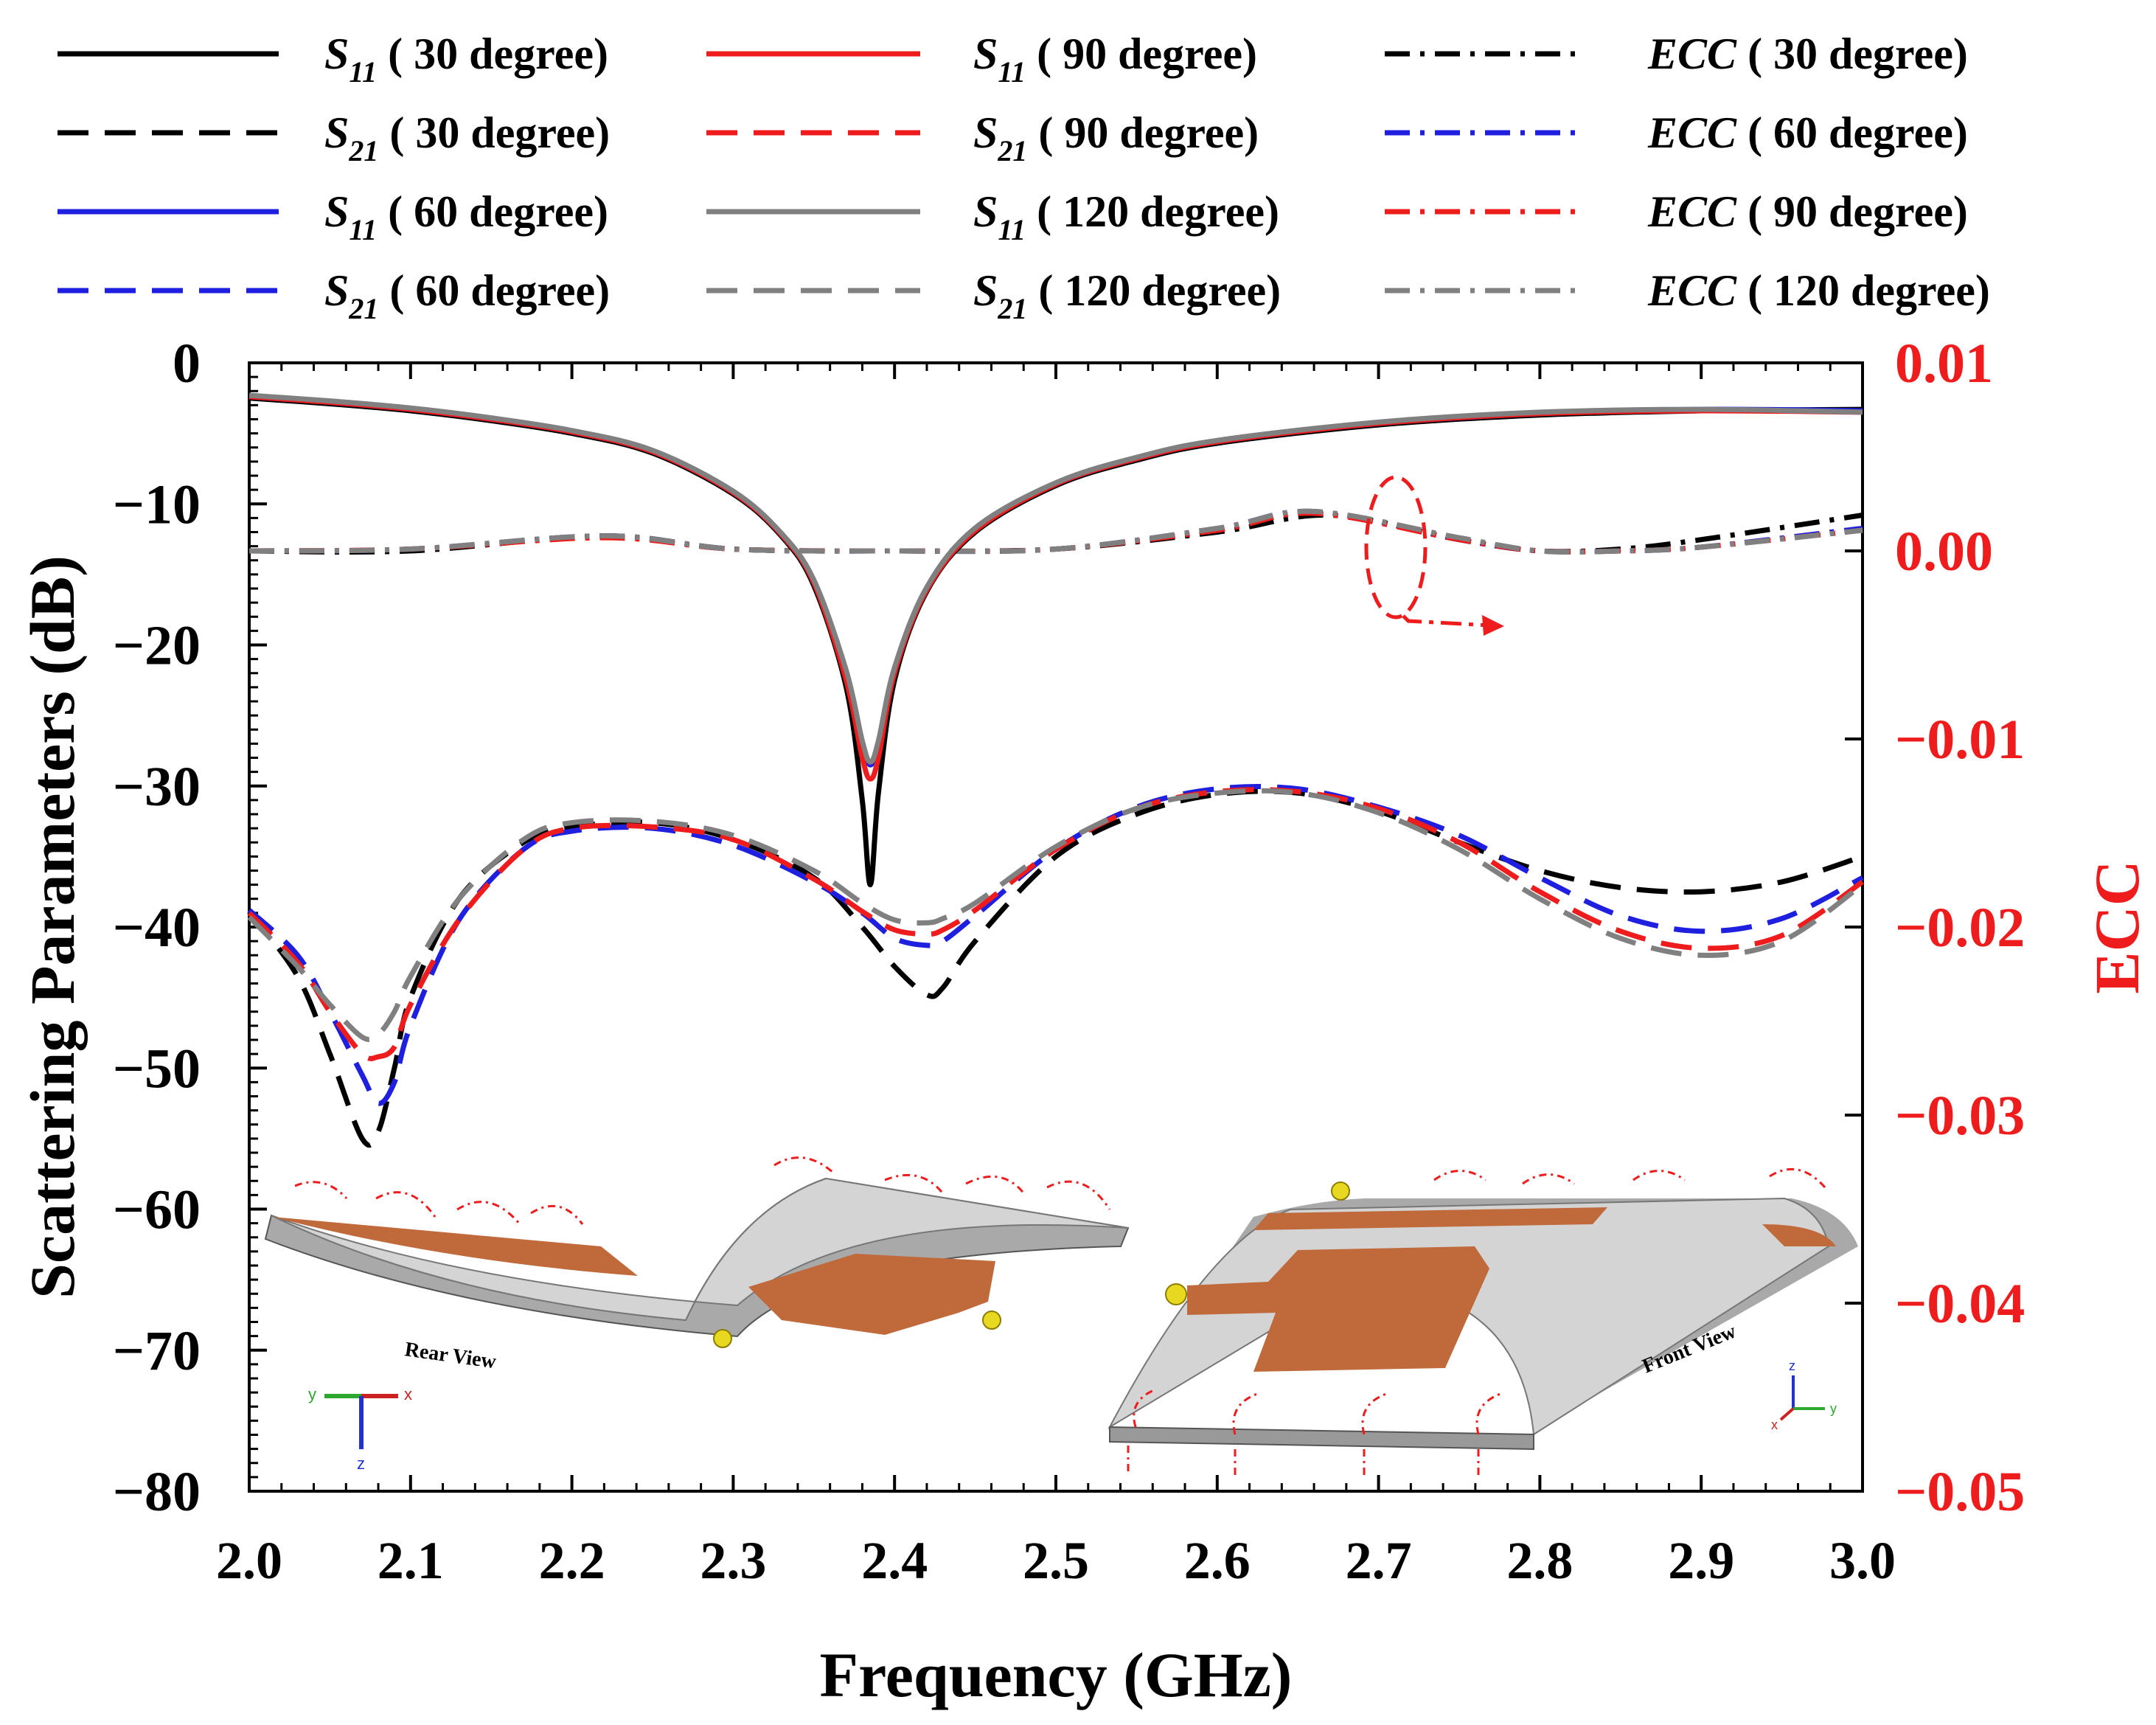 The image size is (2156, 1725). I want to click on front-patch-row, so click(1430, 1218).